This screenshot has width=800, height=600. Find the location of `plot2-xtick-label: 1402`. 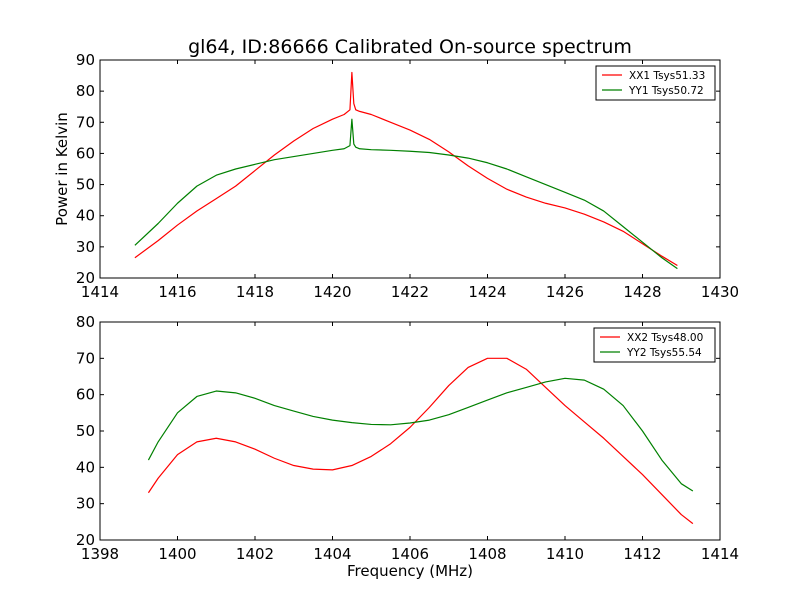

plot2-xtick-label: 1402 is located at coordinates (255, 554).